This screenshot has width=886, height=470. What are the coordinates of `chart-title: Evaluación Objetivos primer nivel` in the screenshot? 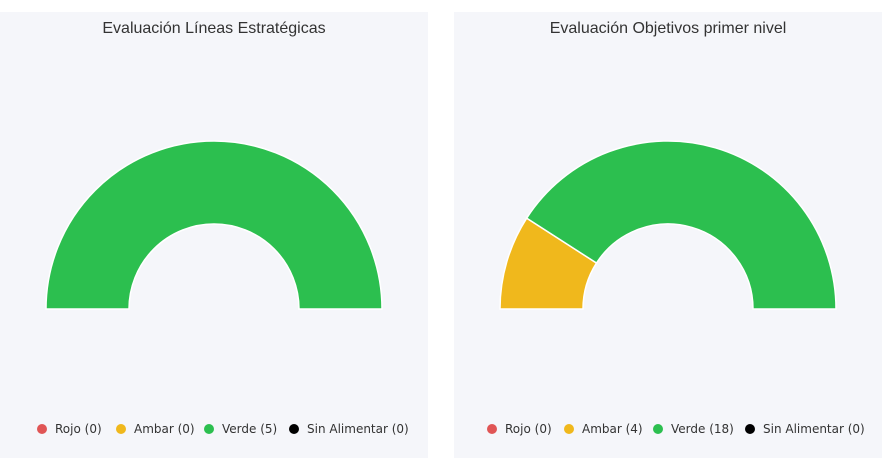 It's located at (668, 28).